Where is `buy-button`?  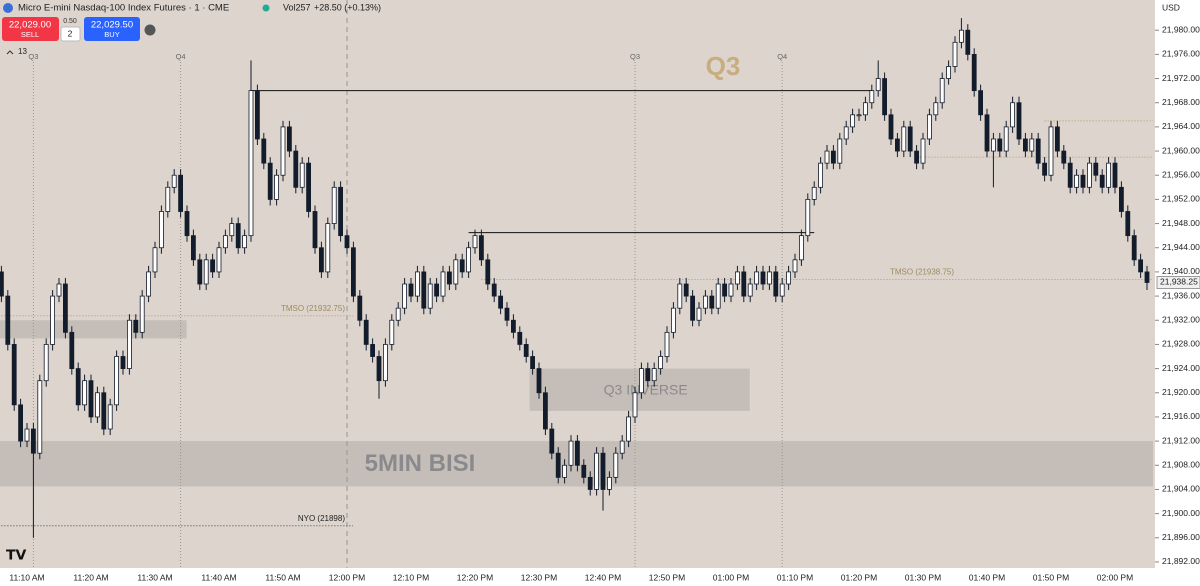
buy-button is located at coordinates (112, 29).